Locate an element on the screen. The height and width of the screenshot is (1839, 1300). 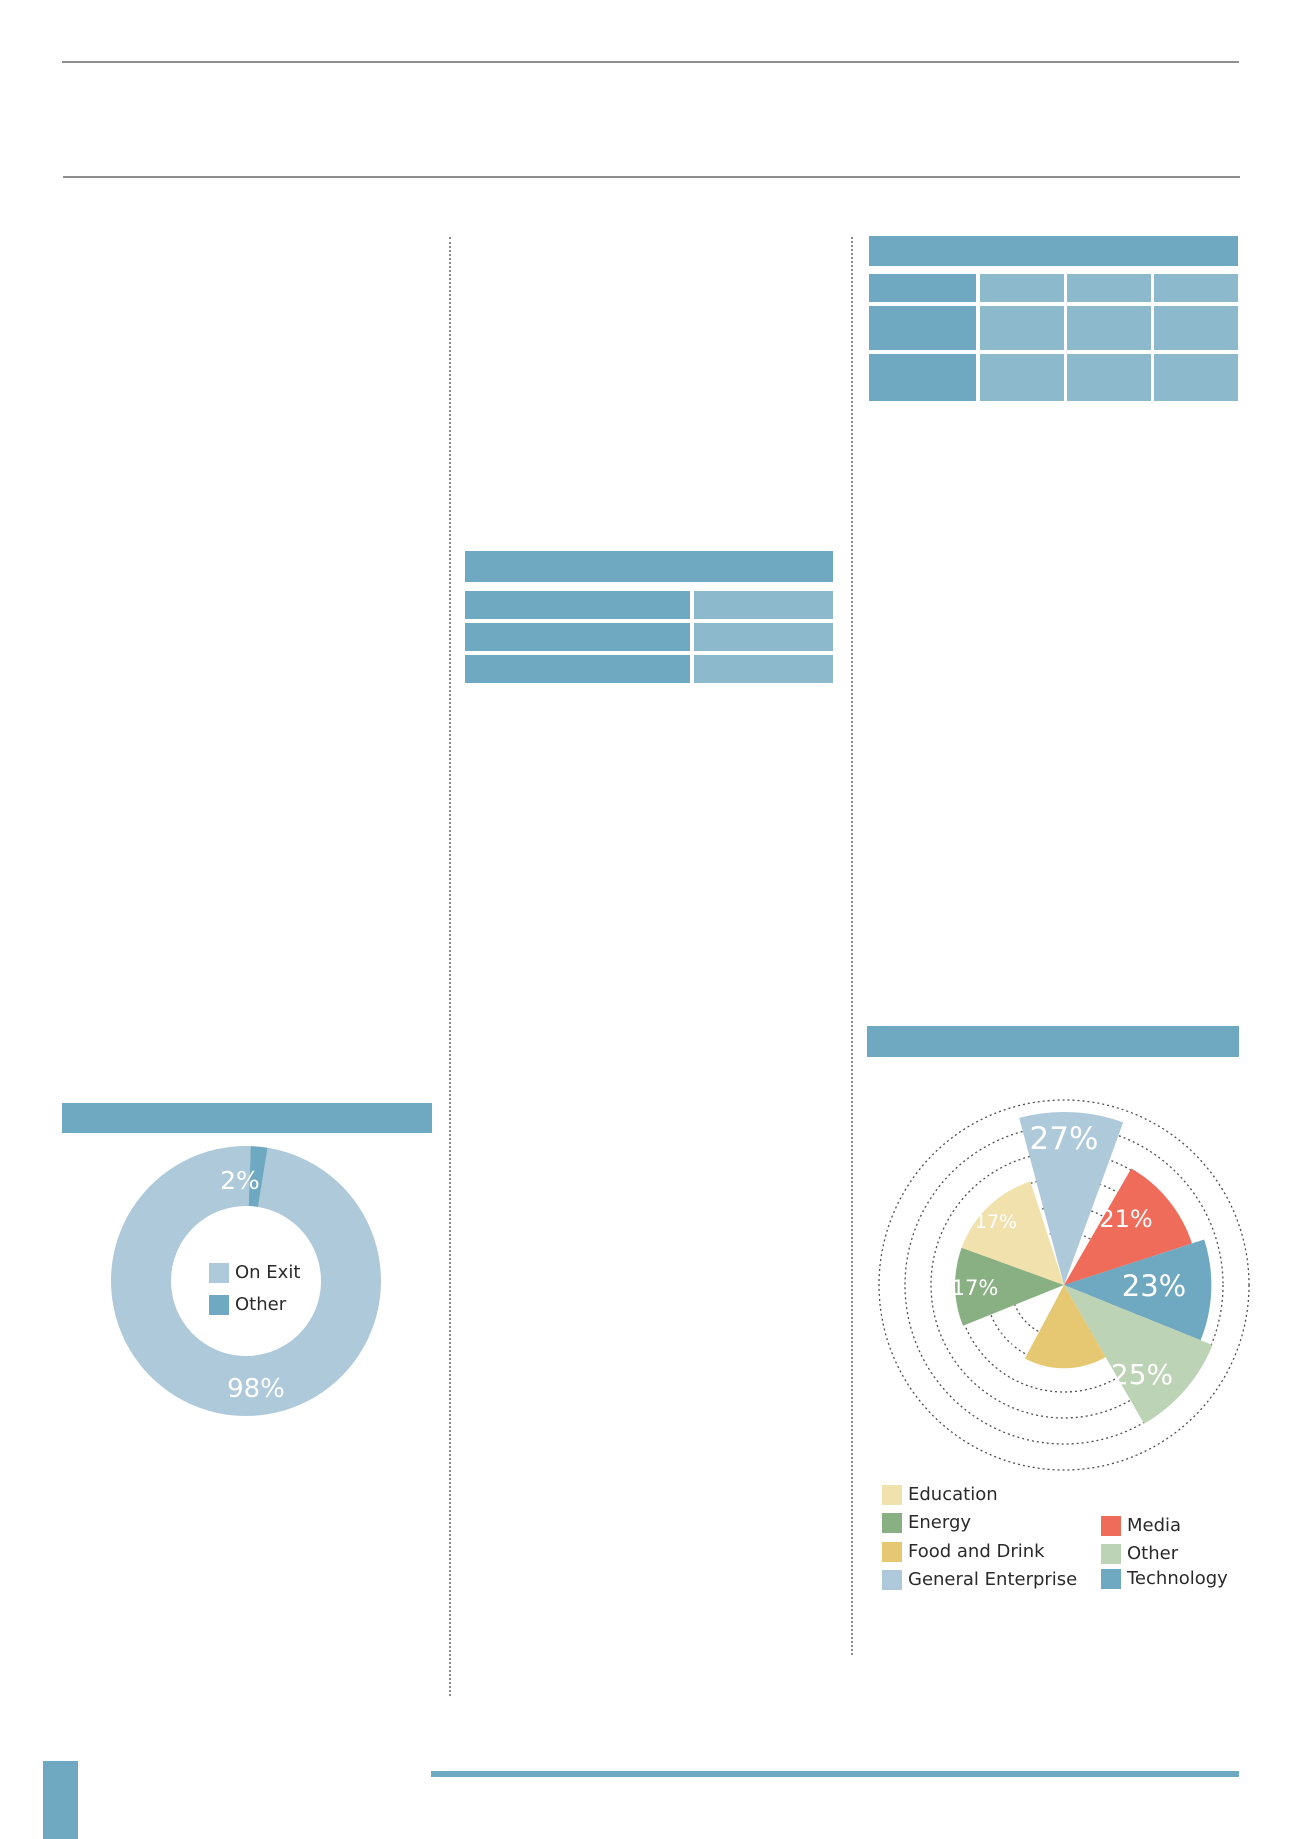
donut-legend: On Exit Other is located at coordinates (269, 1292).